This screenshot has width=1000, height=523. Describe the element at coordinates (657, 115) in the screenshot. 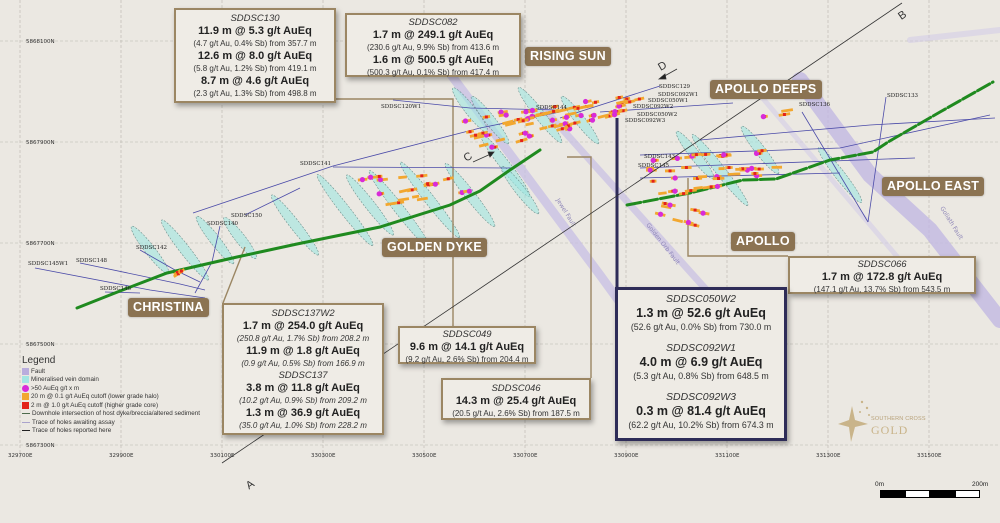

I see `hole-label: SDDSC050W2` at that location.